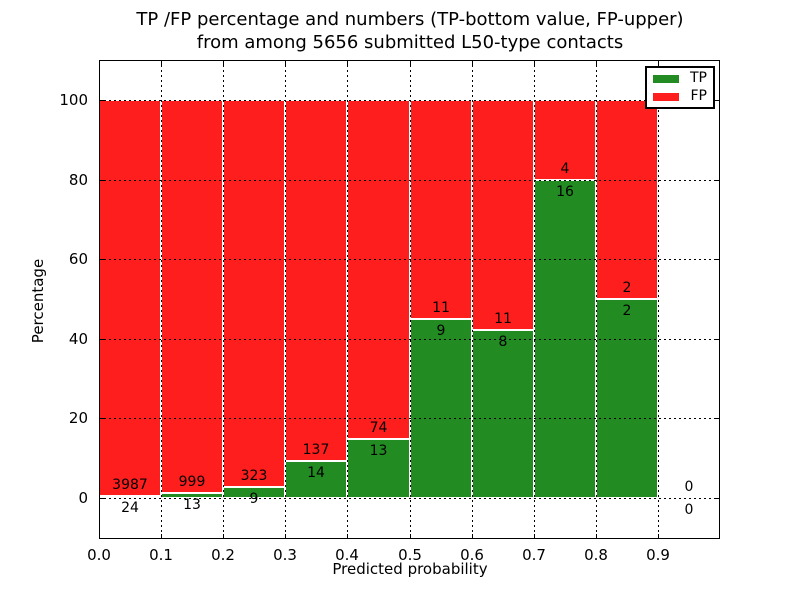 The width and height of the screenshot is (800, 600). Describe the element at coordinates (130, 484) in the screenshot. I see `bar-count-fp: 3987` at that location.